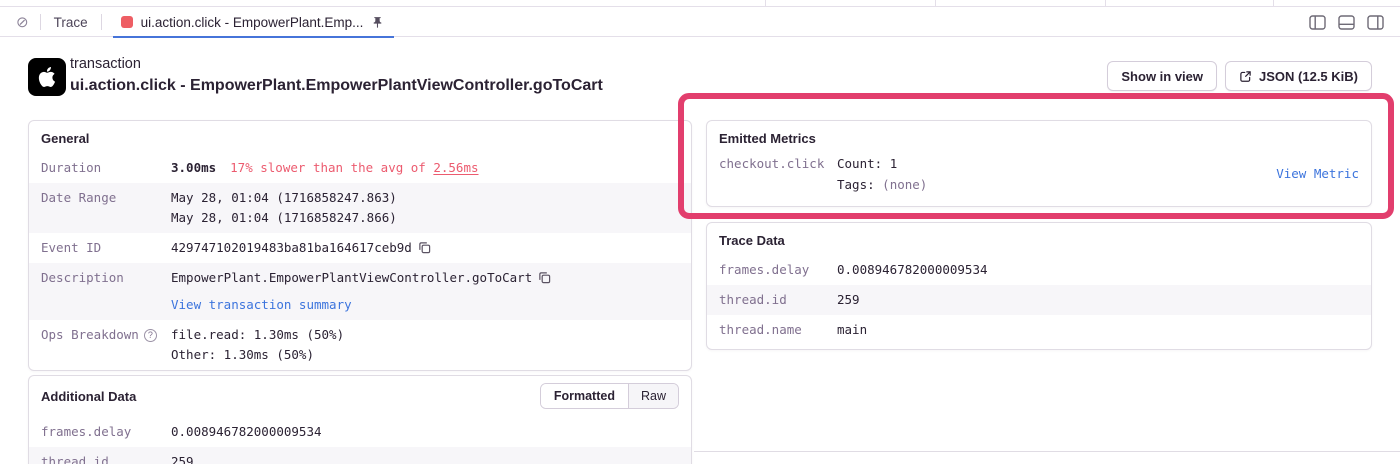 This screenshot has height=464, width=1400. I want to click on header-actions: Show in view JSON (12.5 KiB), so click(1239, 76).